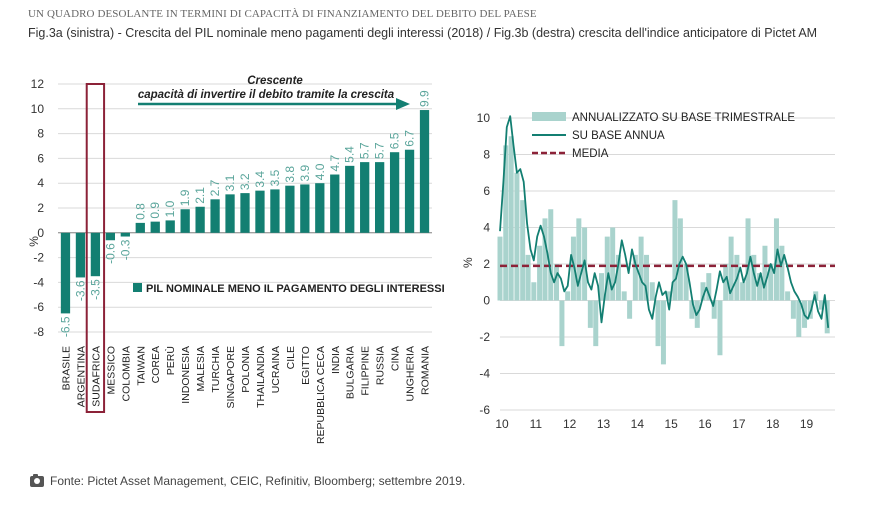 The image size is (873, 506). I want to click on category-label: POLONIA, so click(246, 369).